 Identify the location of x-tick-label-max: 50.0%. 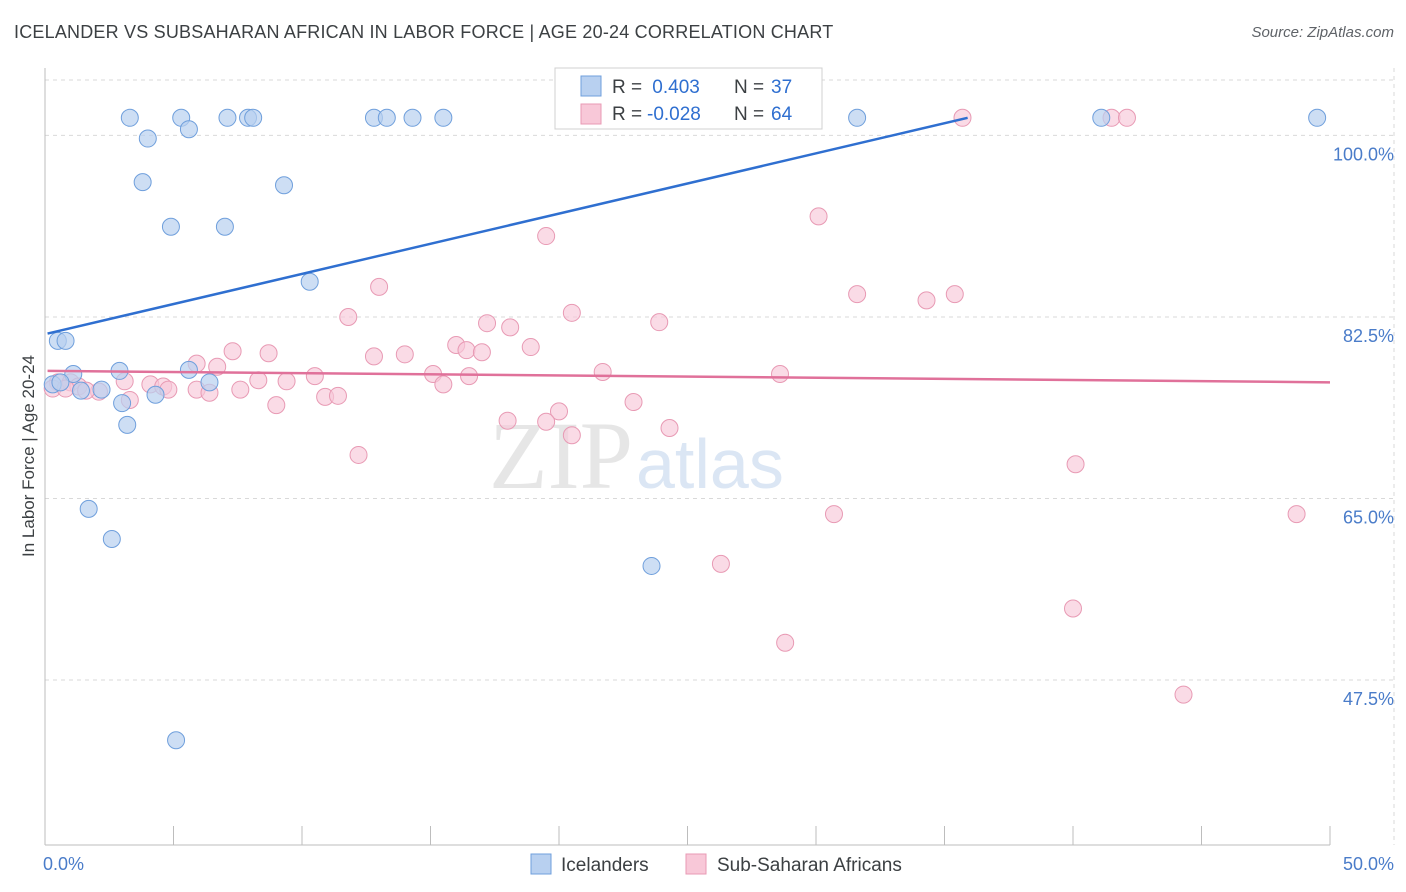
(1368, 864).